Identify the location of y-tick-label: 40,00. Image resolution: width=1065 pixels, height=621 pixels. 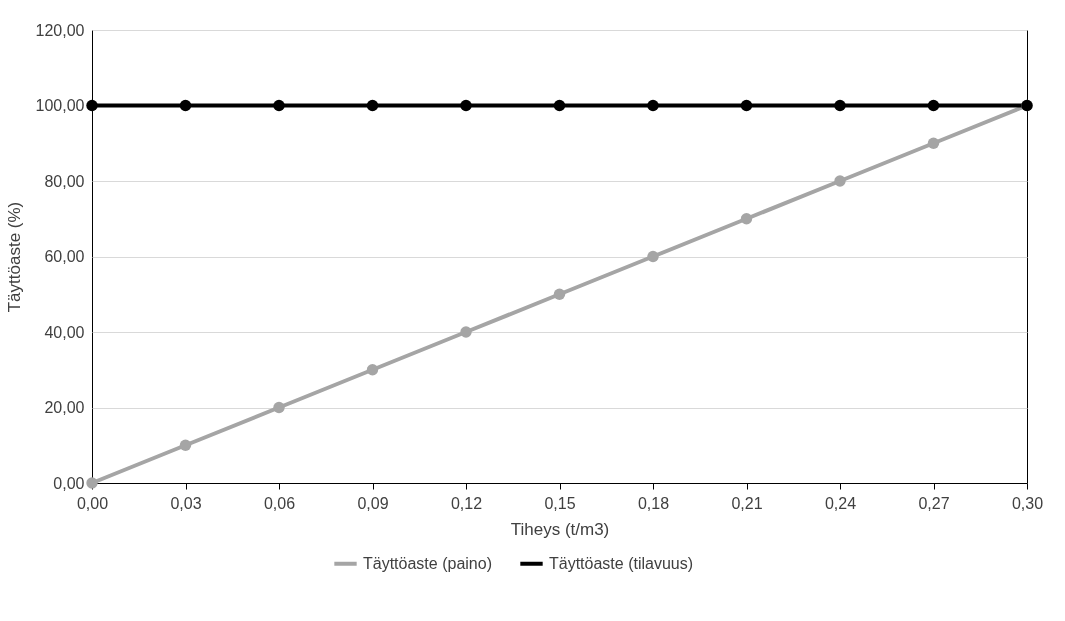
(64, 332).